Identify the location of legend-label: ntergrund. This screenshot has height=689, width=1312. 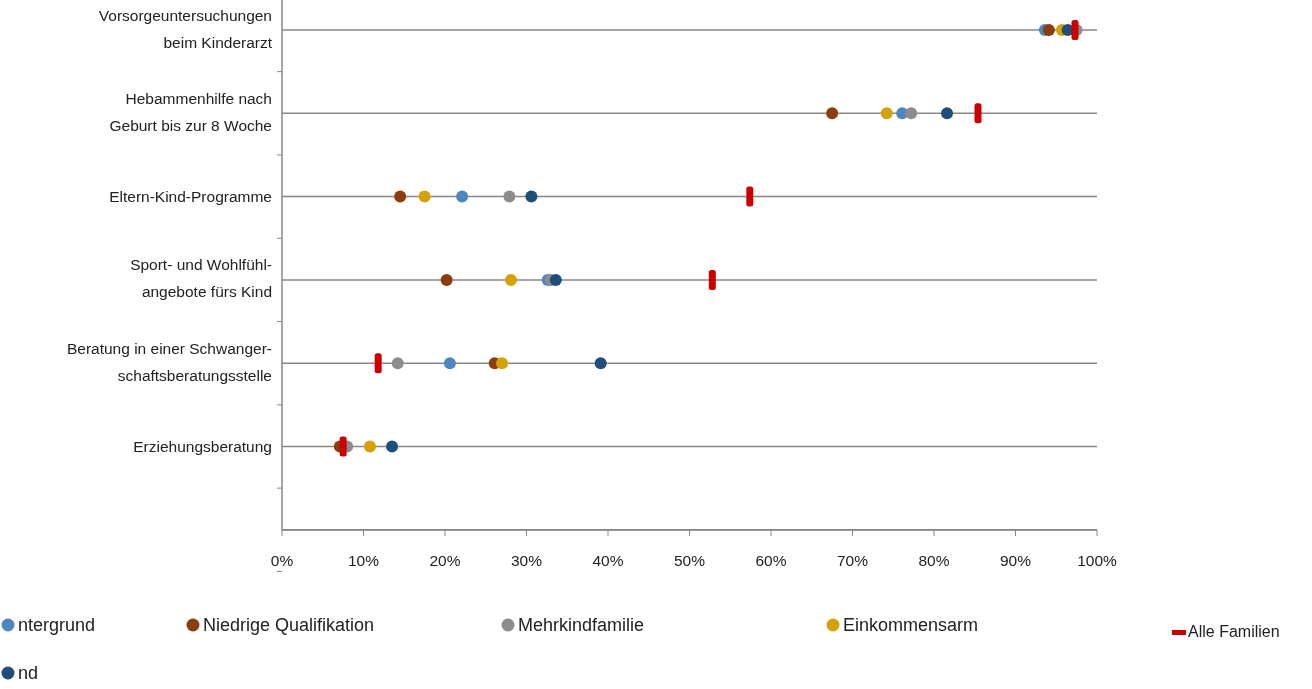
(57, 625).